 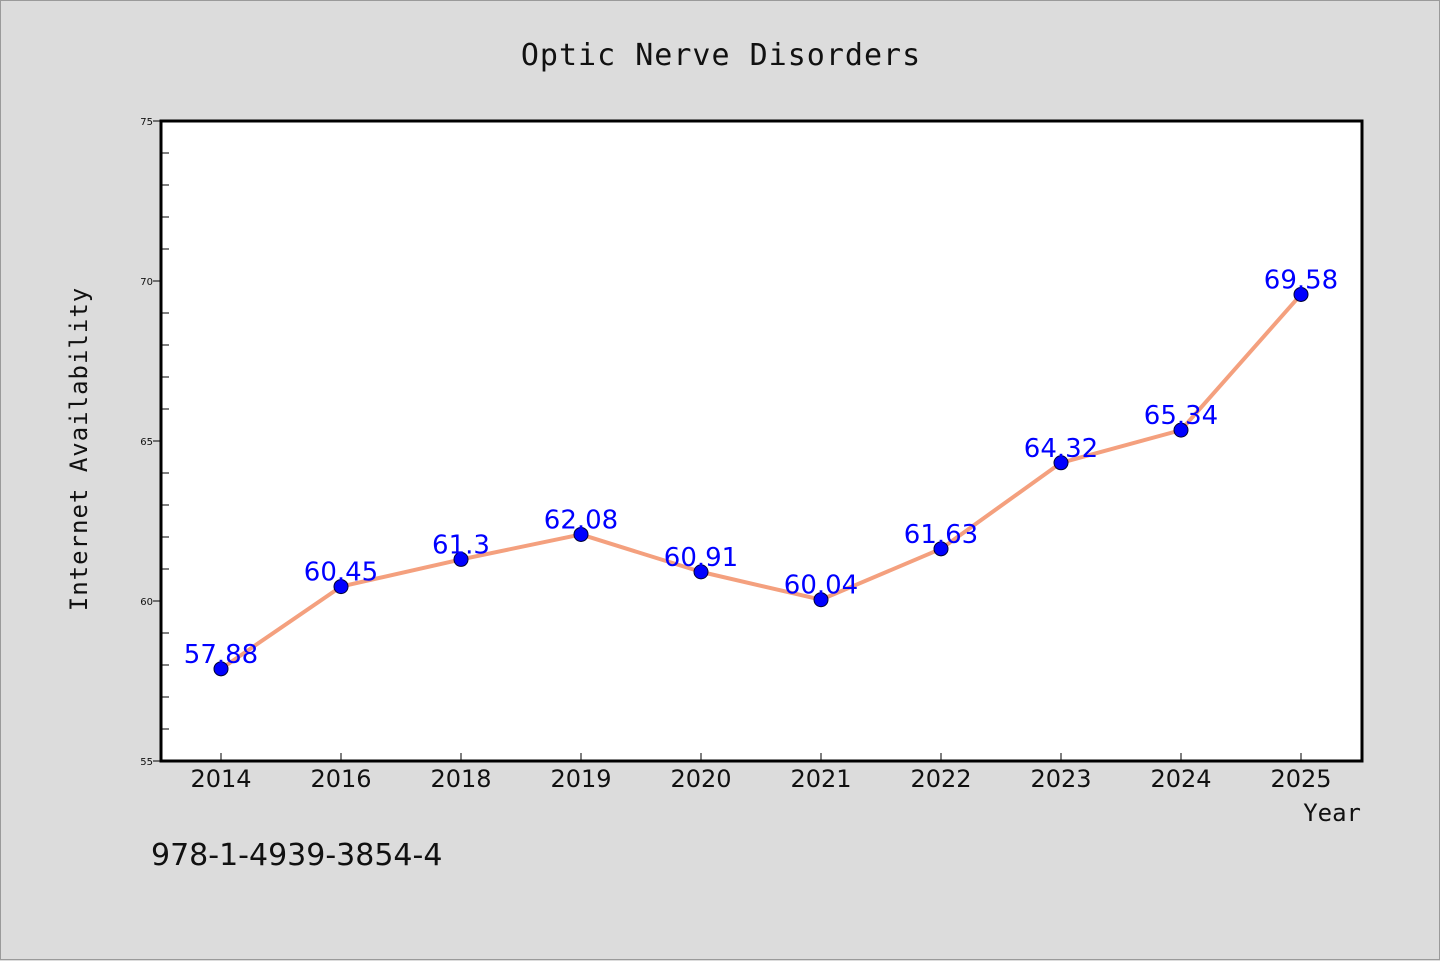 I want to click on x-tick-label: 2022, so click(x=940, y=779).